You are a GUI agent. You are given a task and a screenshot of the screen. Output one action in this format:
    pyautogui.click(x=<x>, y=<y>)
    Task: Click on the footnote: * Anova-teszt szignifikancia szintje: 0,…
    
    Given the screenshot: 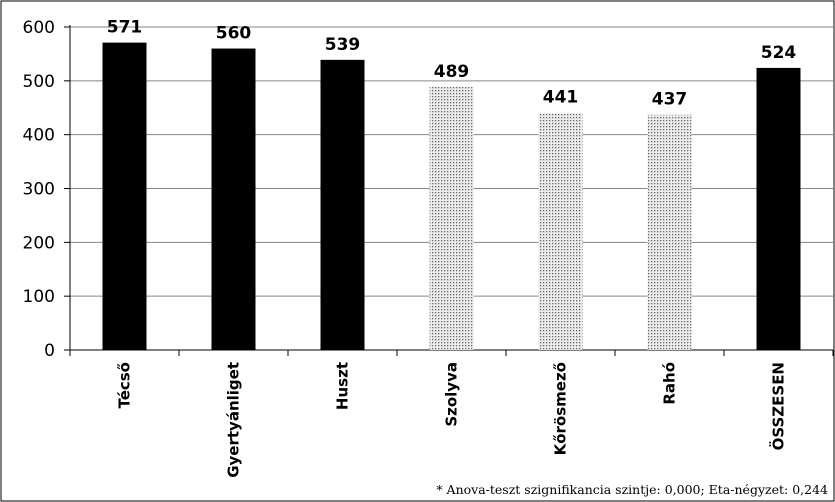 What is the action you would take?
    pyautogui.click(x=632, y=489)
    